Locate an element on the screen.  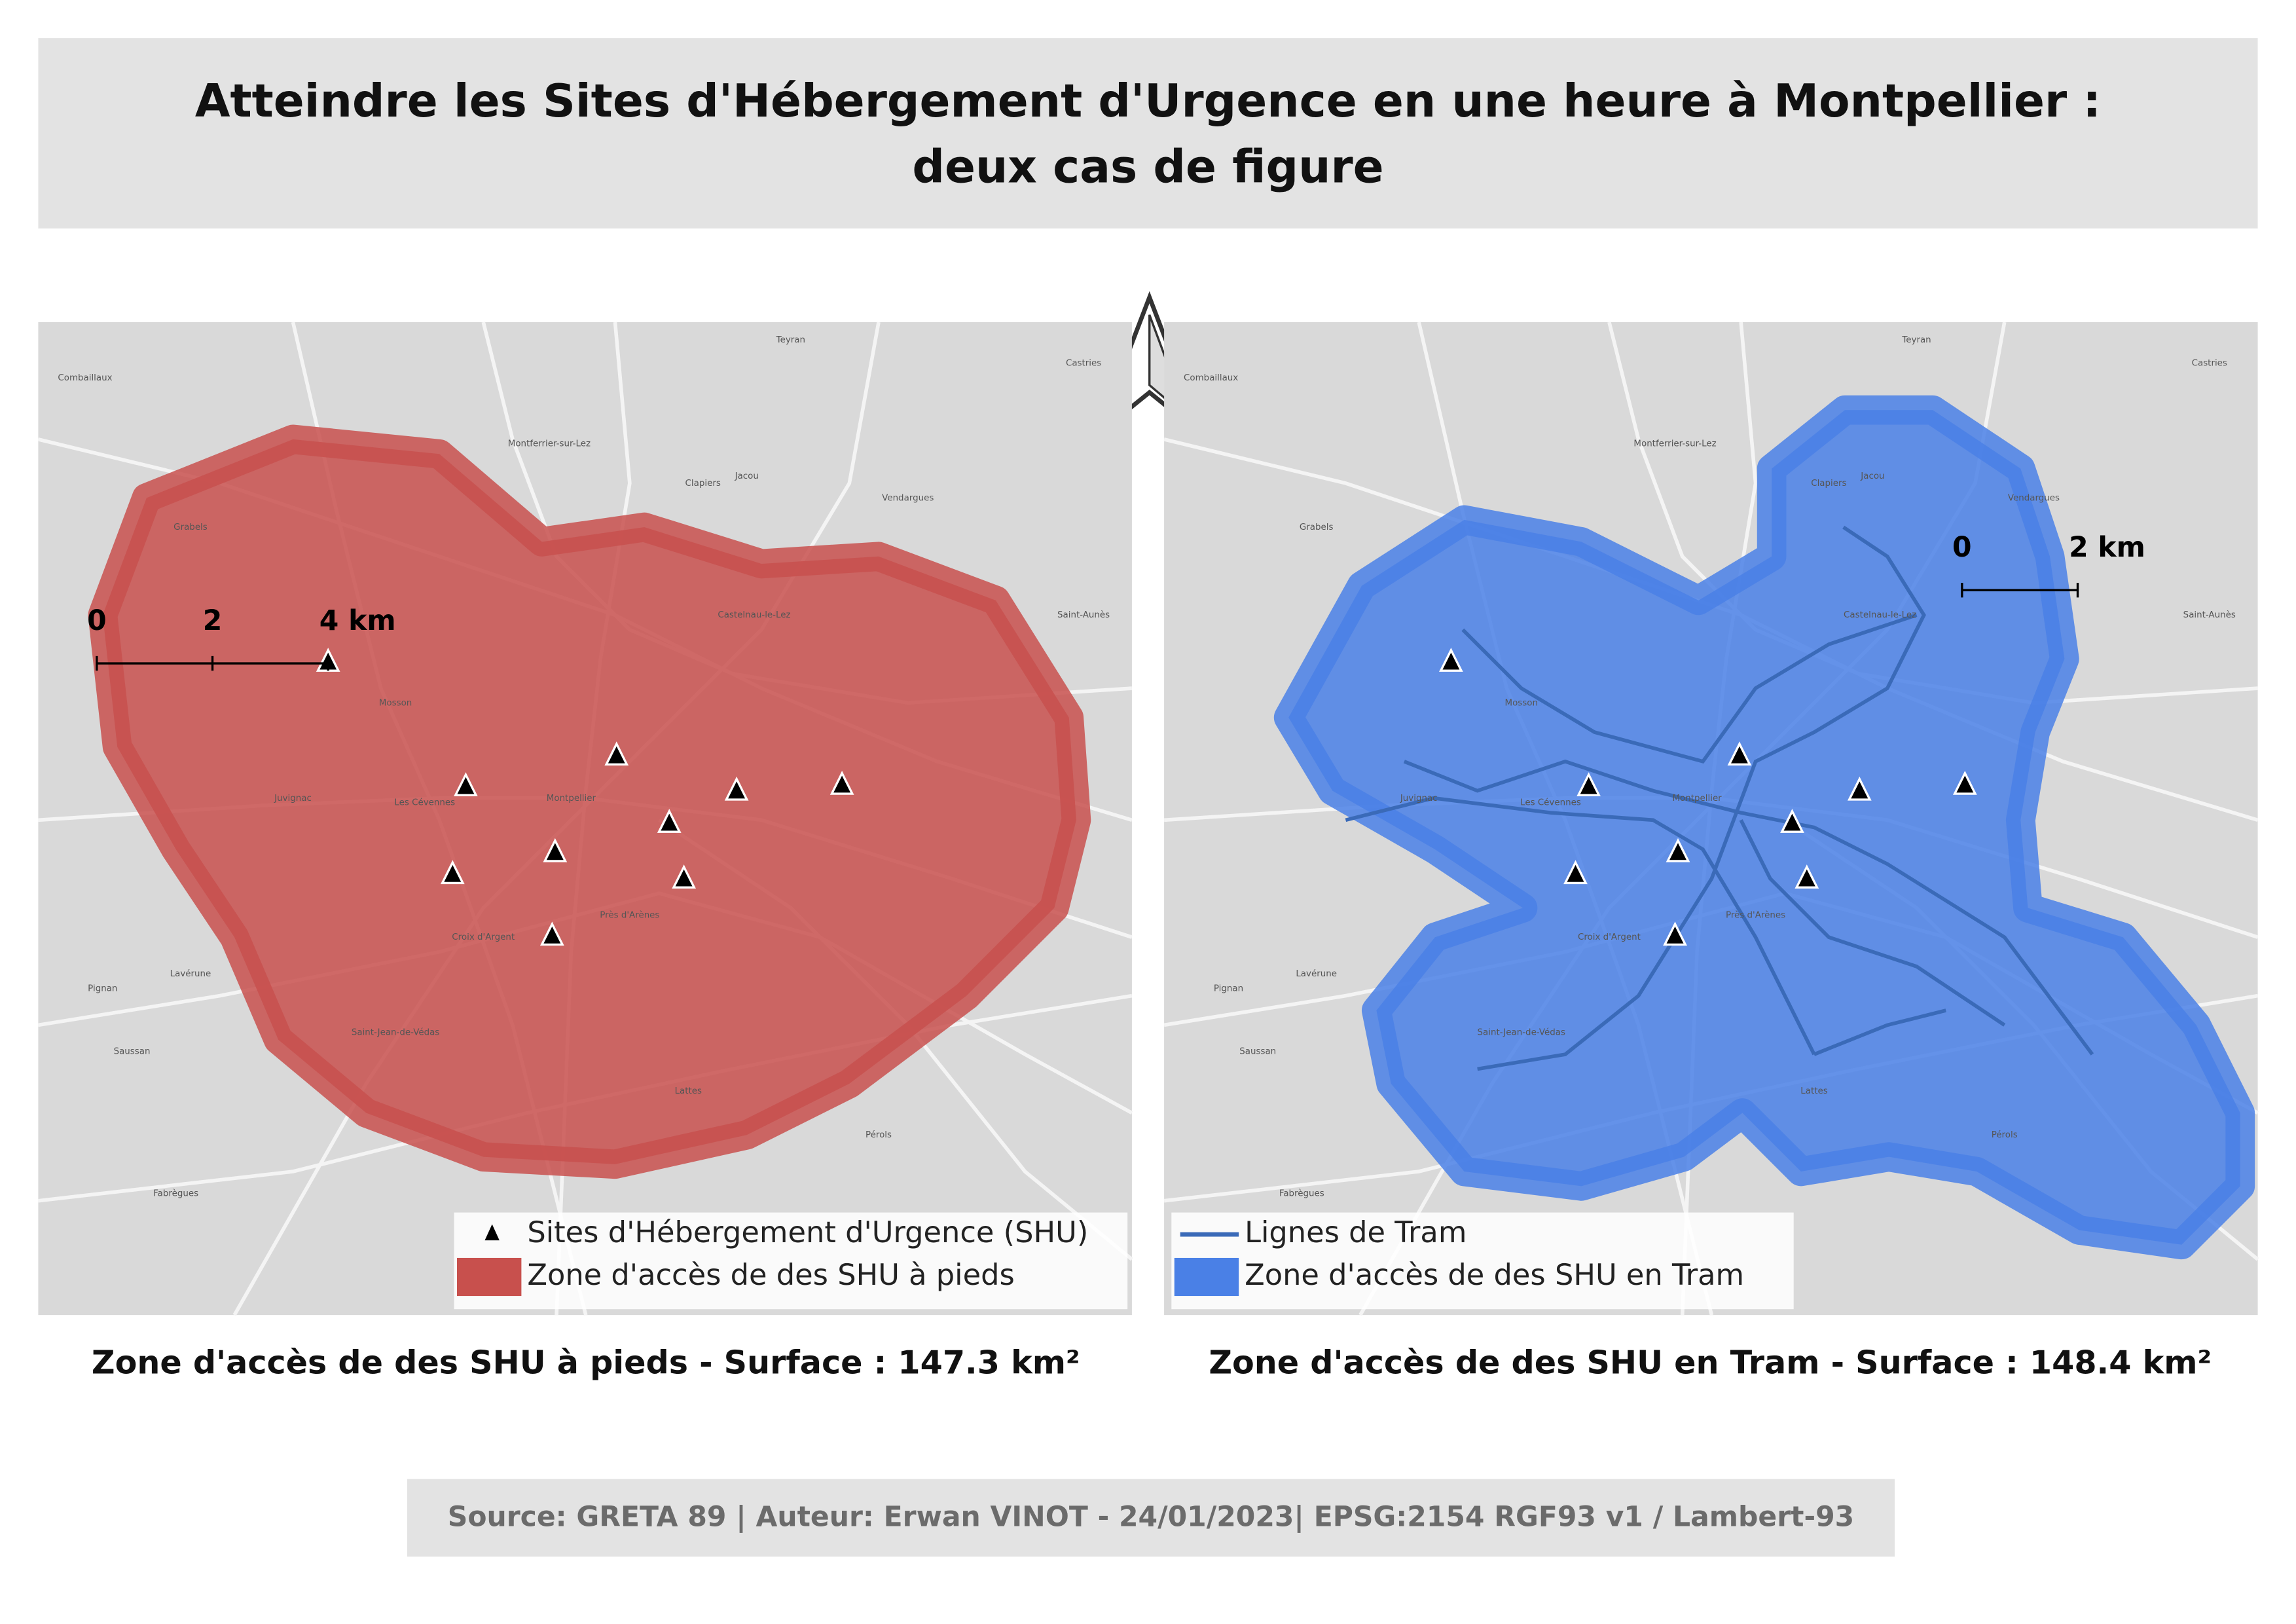
legend-label: Sites d'Hébergement d'Urgence (SHU) is located at coordinates (807, 1232).